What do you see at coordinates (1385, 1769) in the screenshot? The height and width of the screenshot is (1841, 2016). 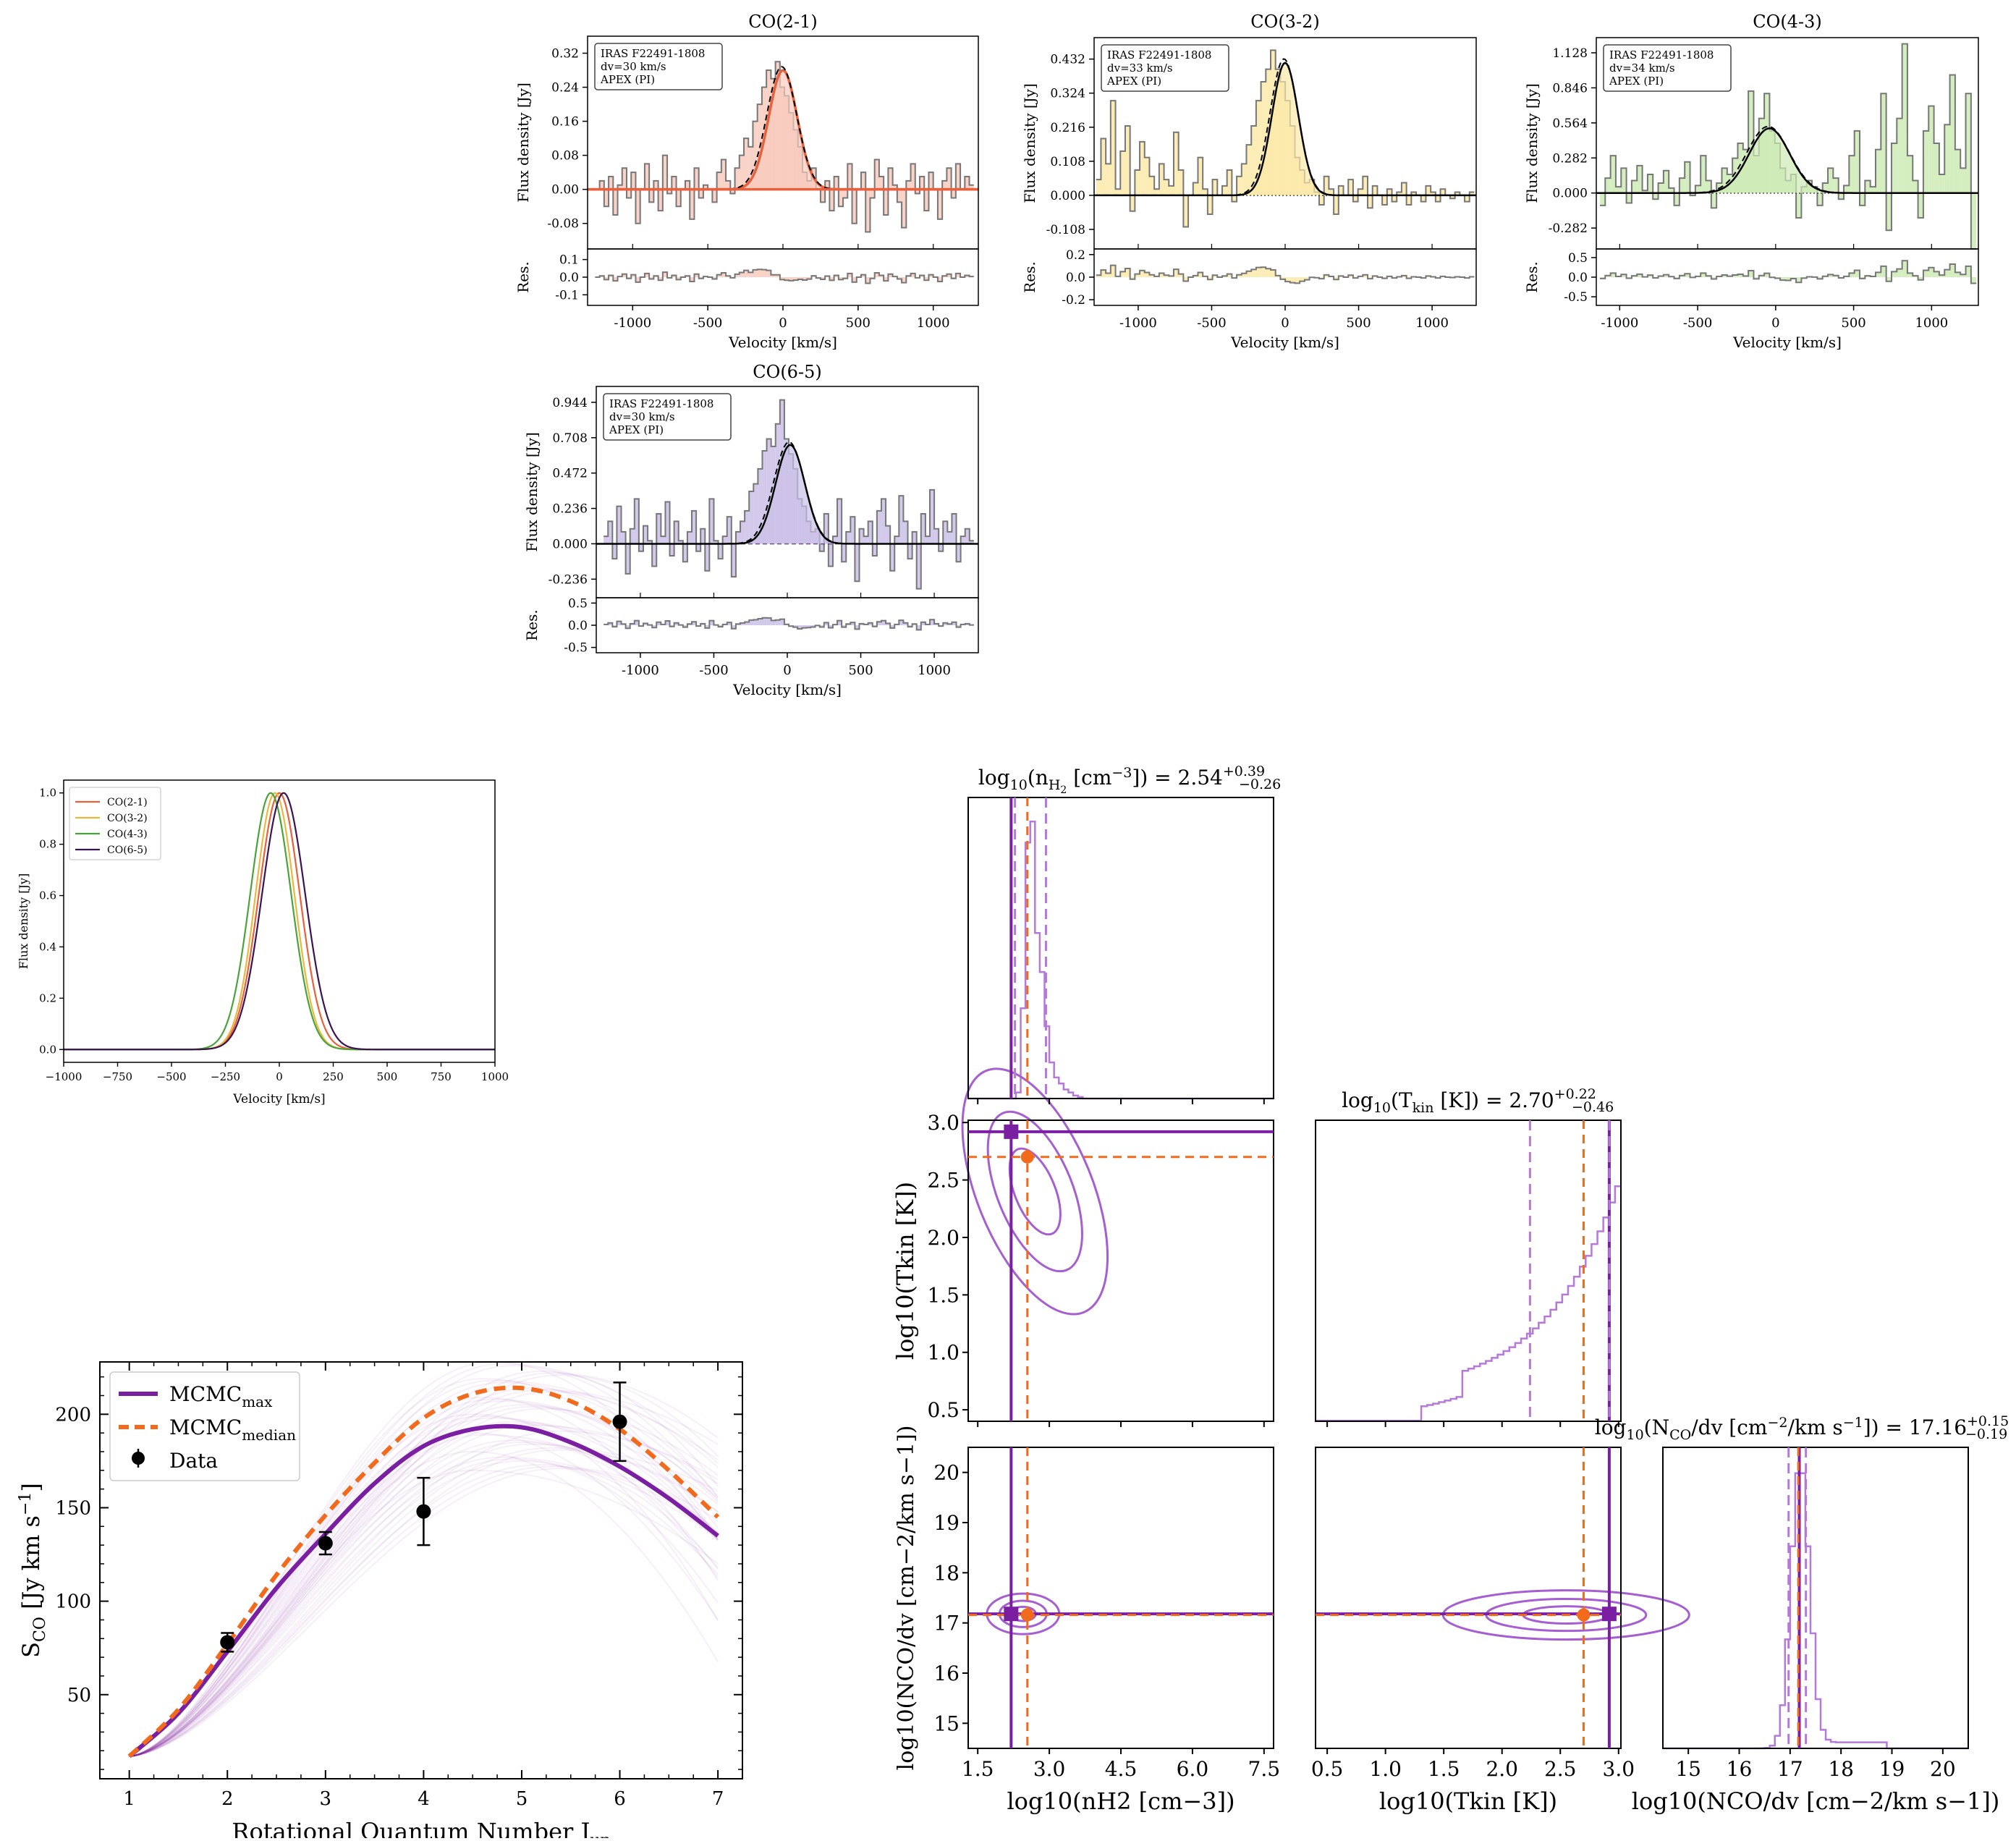 I see `x-tick-label: 1.0` at bounding box center [1385, 1769].